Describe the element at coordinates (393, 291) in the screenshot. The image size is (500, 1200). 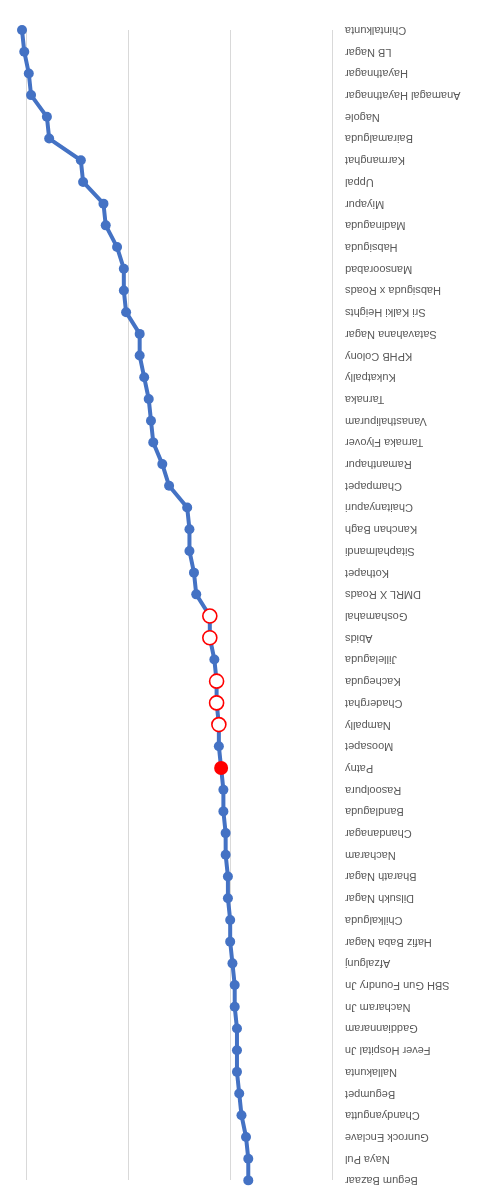
I see `y-tick-label: Habsiguda x Roads` at that location.